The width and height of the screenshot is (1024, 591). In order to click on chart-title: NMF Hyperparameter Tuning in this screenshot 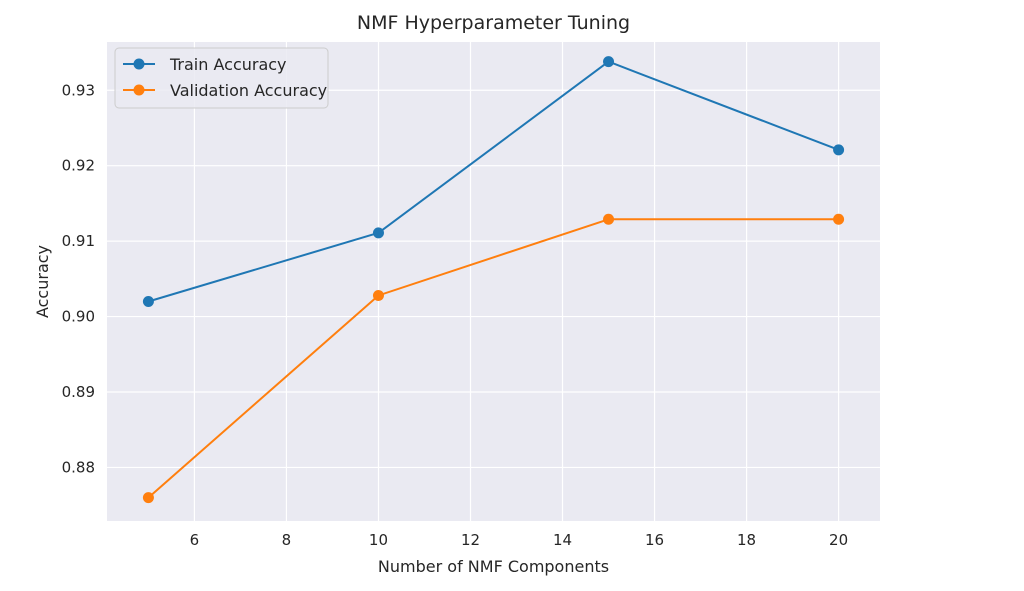, I will do `click(493, 23)`.